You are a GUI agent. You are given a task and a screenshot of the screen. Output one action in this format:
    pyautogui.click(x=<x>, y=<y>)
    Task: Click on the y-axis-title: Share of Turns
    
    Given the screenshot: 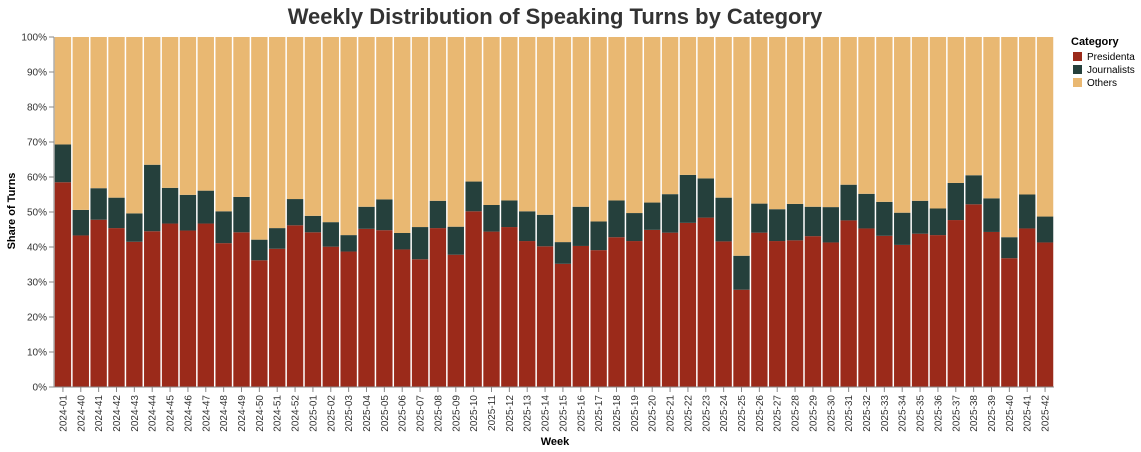 What is the action you would take?
    pyautogui.click(x=12, y=211)
    